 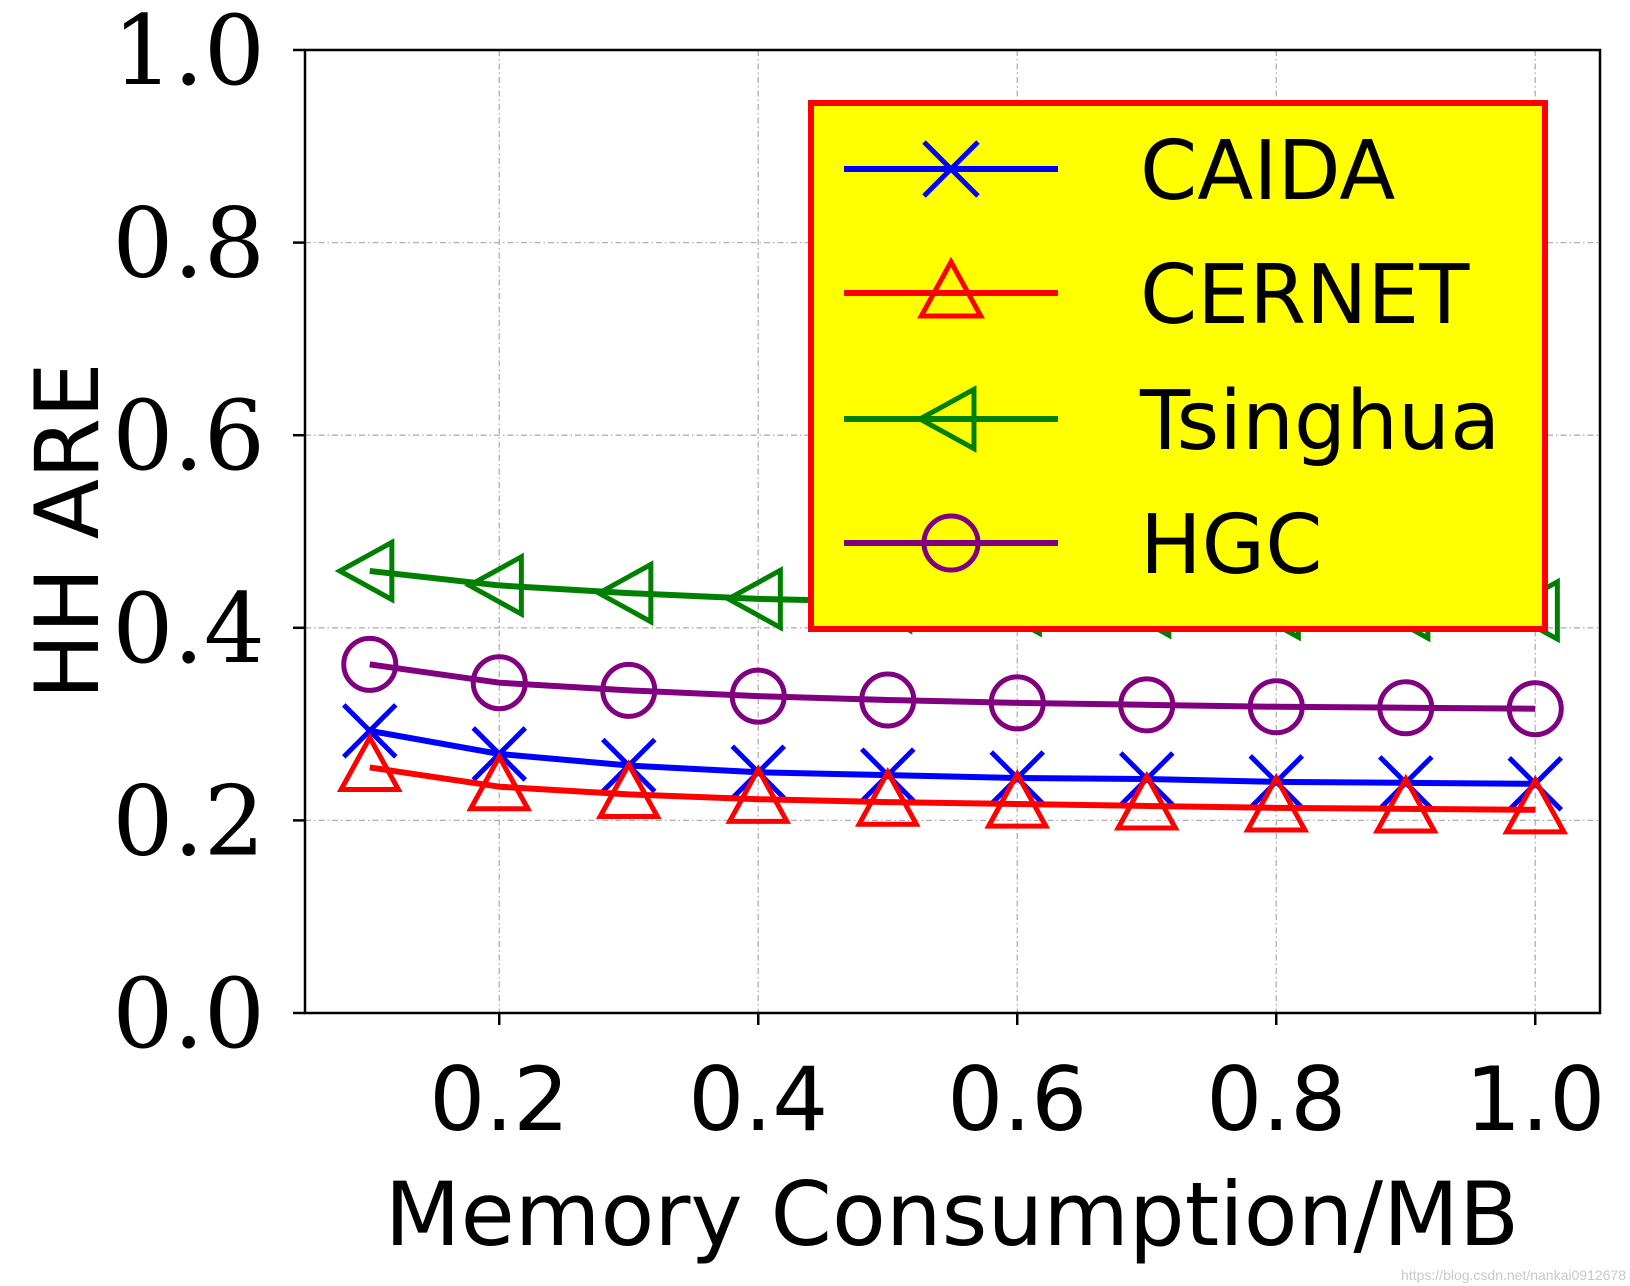 What do you see at coordinates (952, 1214) in the screenshot?
I see `x-axis-label: Memory Consumption/MB` at bounding box center [952, 1214].